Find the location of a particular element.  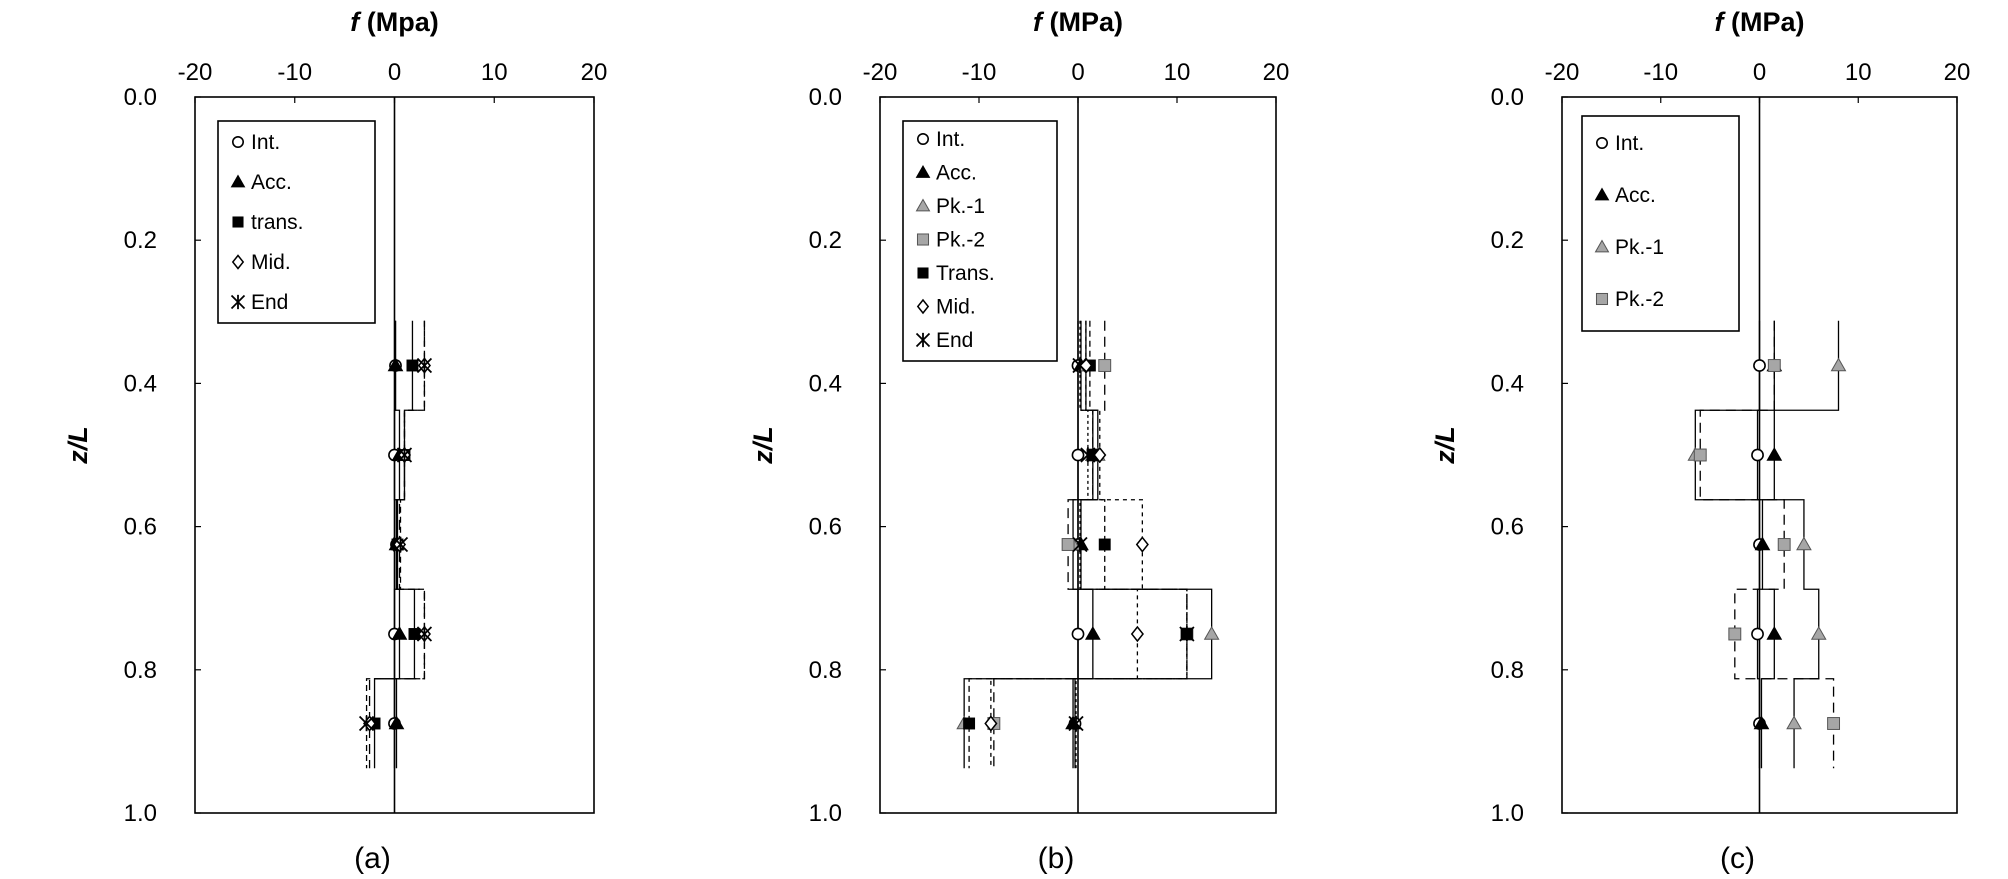

panel-label: (c) is located at coordinates (1737, 858).